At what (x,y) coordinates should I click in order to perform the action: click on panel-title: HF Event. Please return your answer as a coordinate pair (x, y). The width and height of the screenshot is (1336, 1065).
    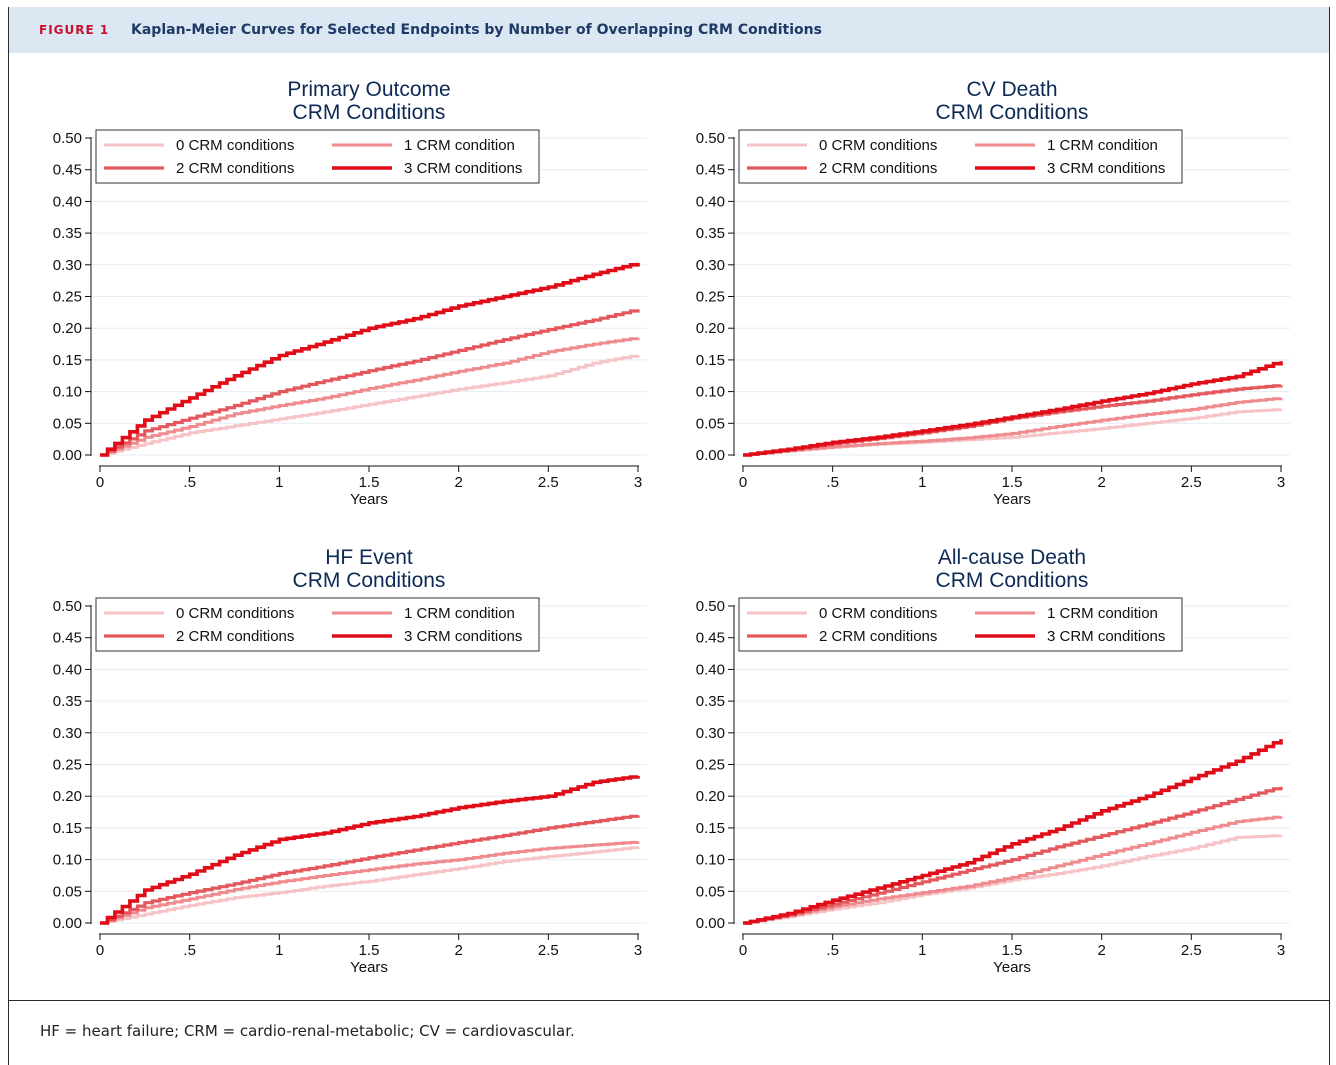
    Looking at the image, I should click on (369, 557).